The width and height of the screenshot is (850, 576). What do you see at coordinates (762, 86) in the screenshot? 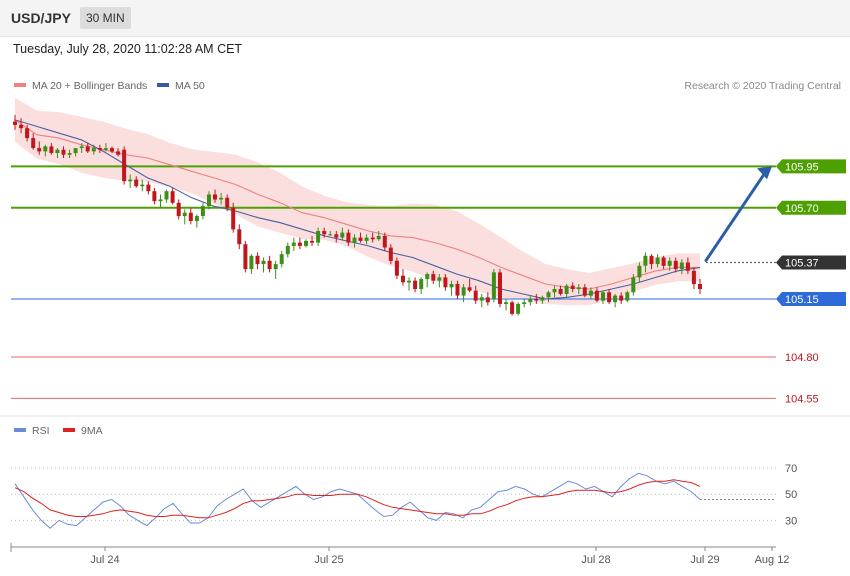
I see `research-credit: Research © 2020 Trading Central` at bounding box center [762, 86].